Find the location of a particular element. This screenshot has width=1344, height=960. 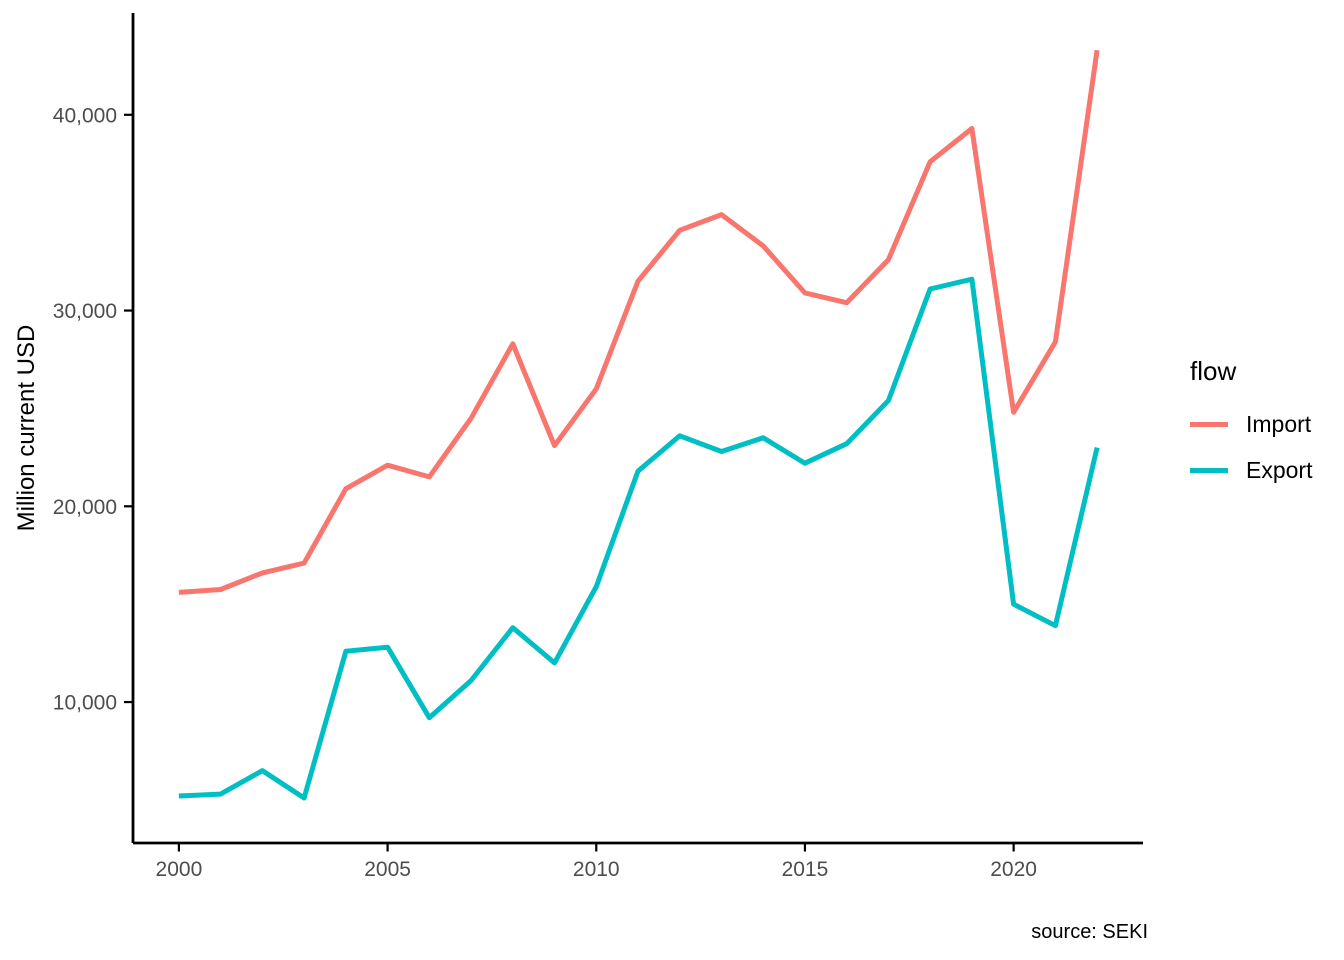

source-caption: source: SEKI is located at coordinates (1089, 932).